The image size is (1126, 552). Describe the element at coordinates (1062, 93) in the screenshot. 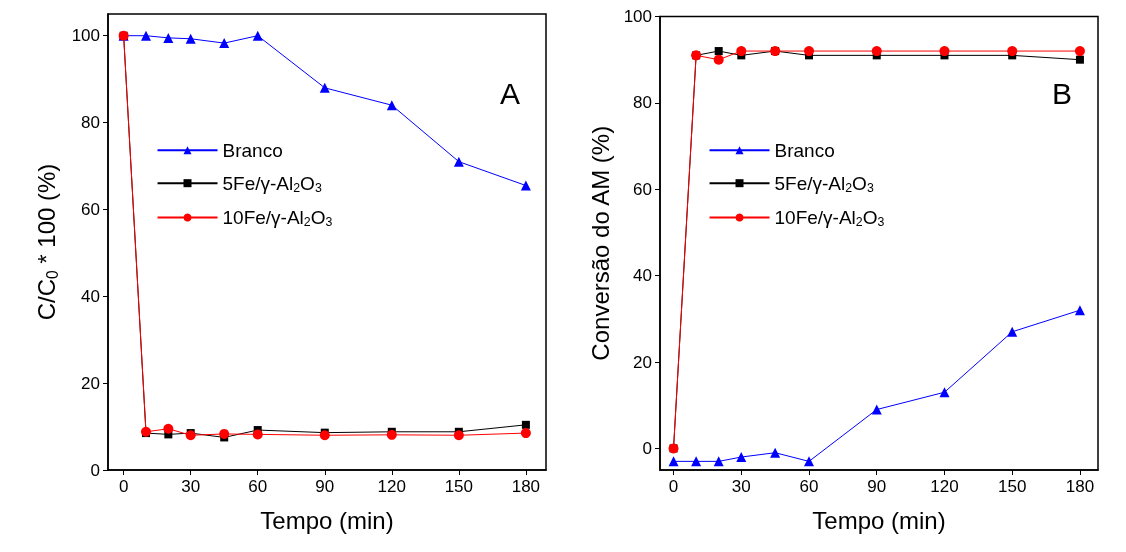

I see `annotation: B` at that location.